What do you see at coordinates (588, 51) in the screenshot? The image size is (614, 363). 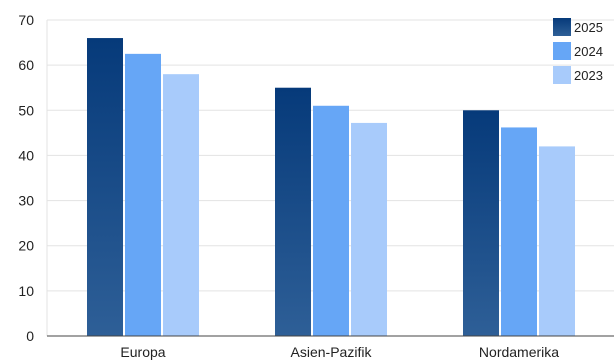 I see `legend-label: 2024` at bounding box center [588, 51].